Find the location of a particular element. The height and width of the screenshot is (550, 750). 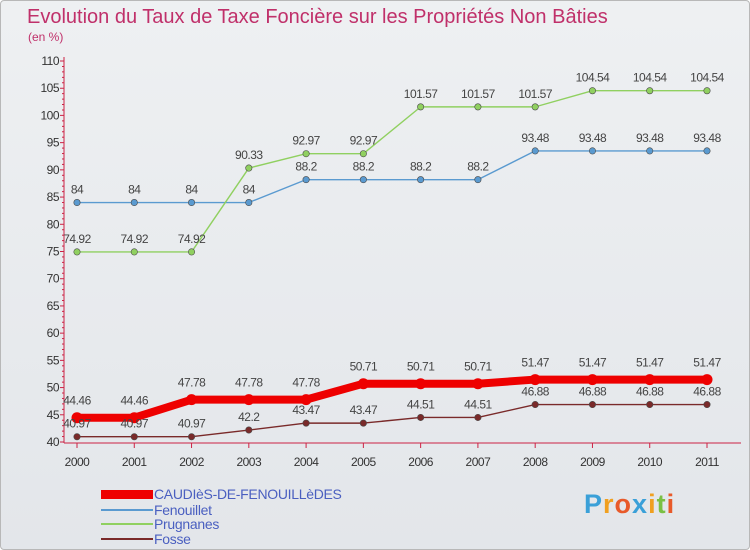

x-tick-label: 2003 is located at coordinates (249, 462).